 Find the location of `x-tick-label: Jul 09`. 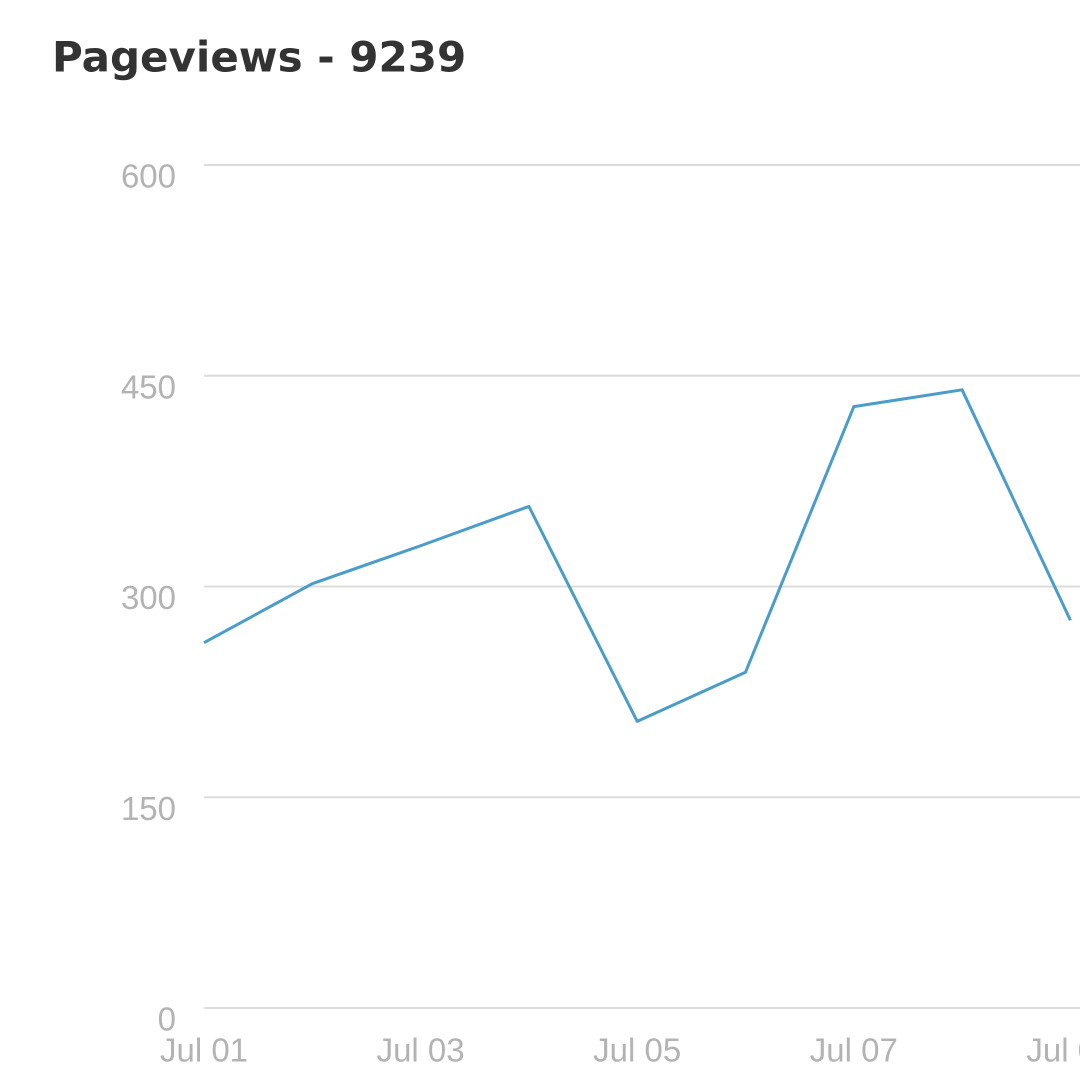

x-tick-label: Jul 09 is located at coordinates (1053, 1050).